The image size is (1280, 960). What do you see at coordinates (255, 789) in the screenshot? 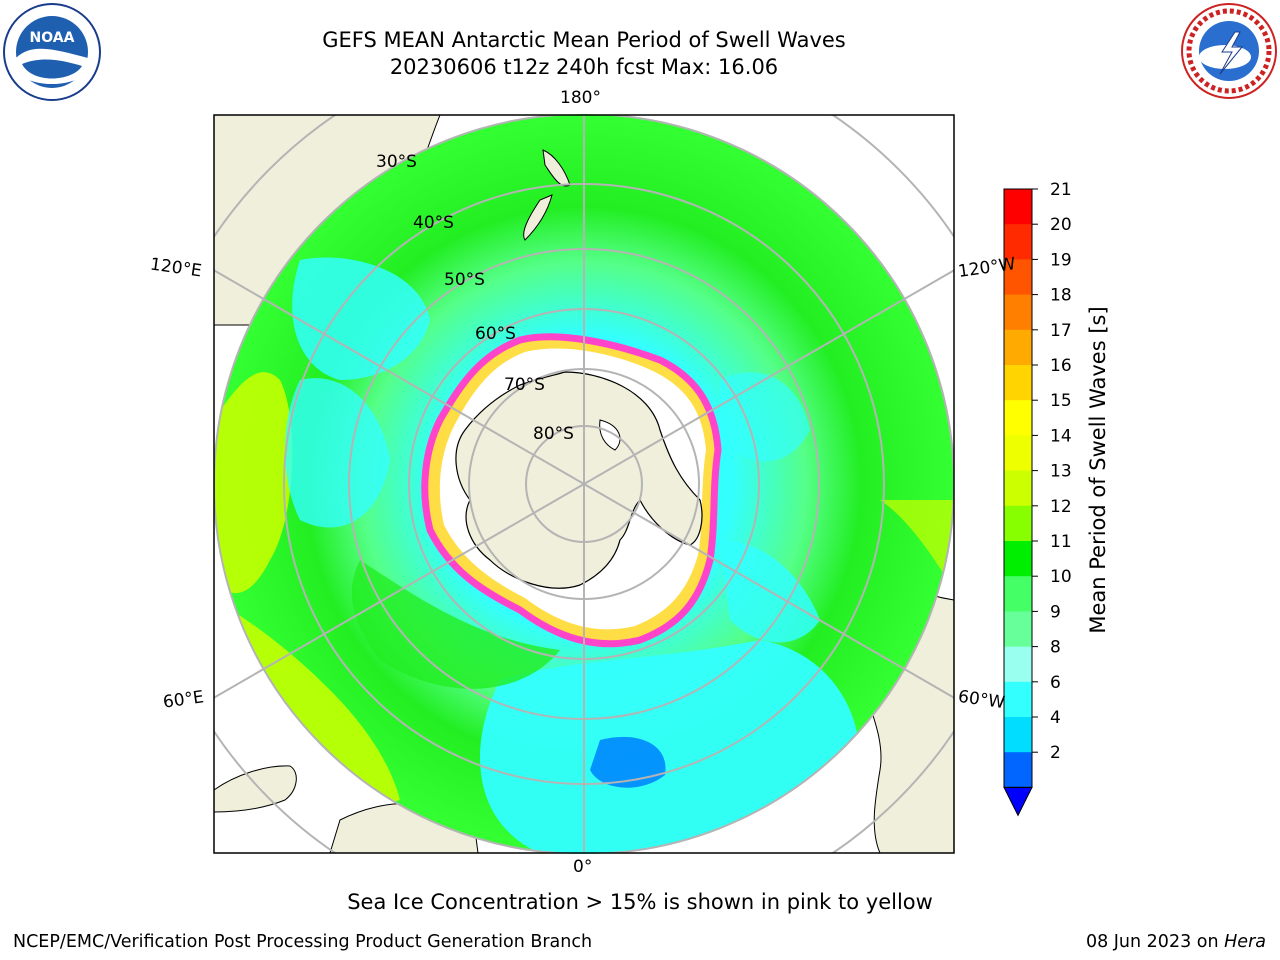
I see `madagascar-landmass` at bounding box center [255, 789].